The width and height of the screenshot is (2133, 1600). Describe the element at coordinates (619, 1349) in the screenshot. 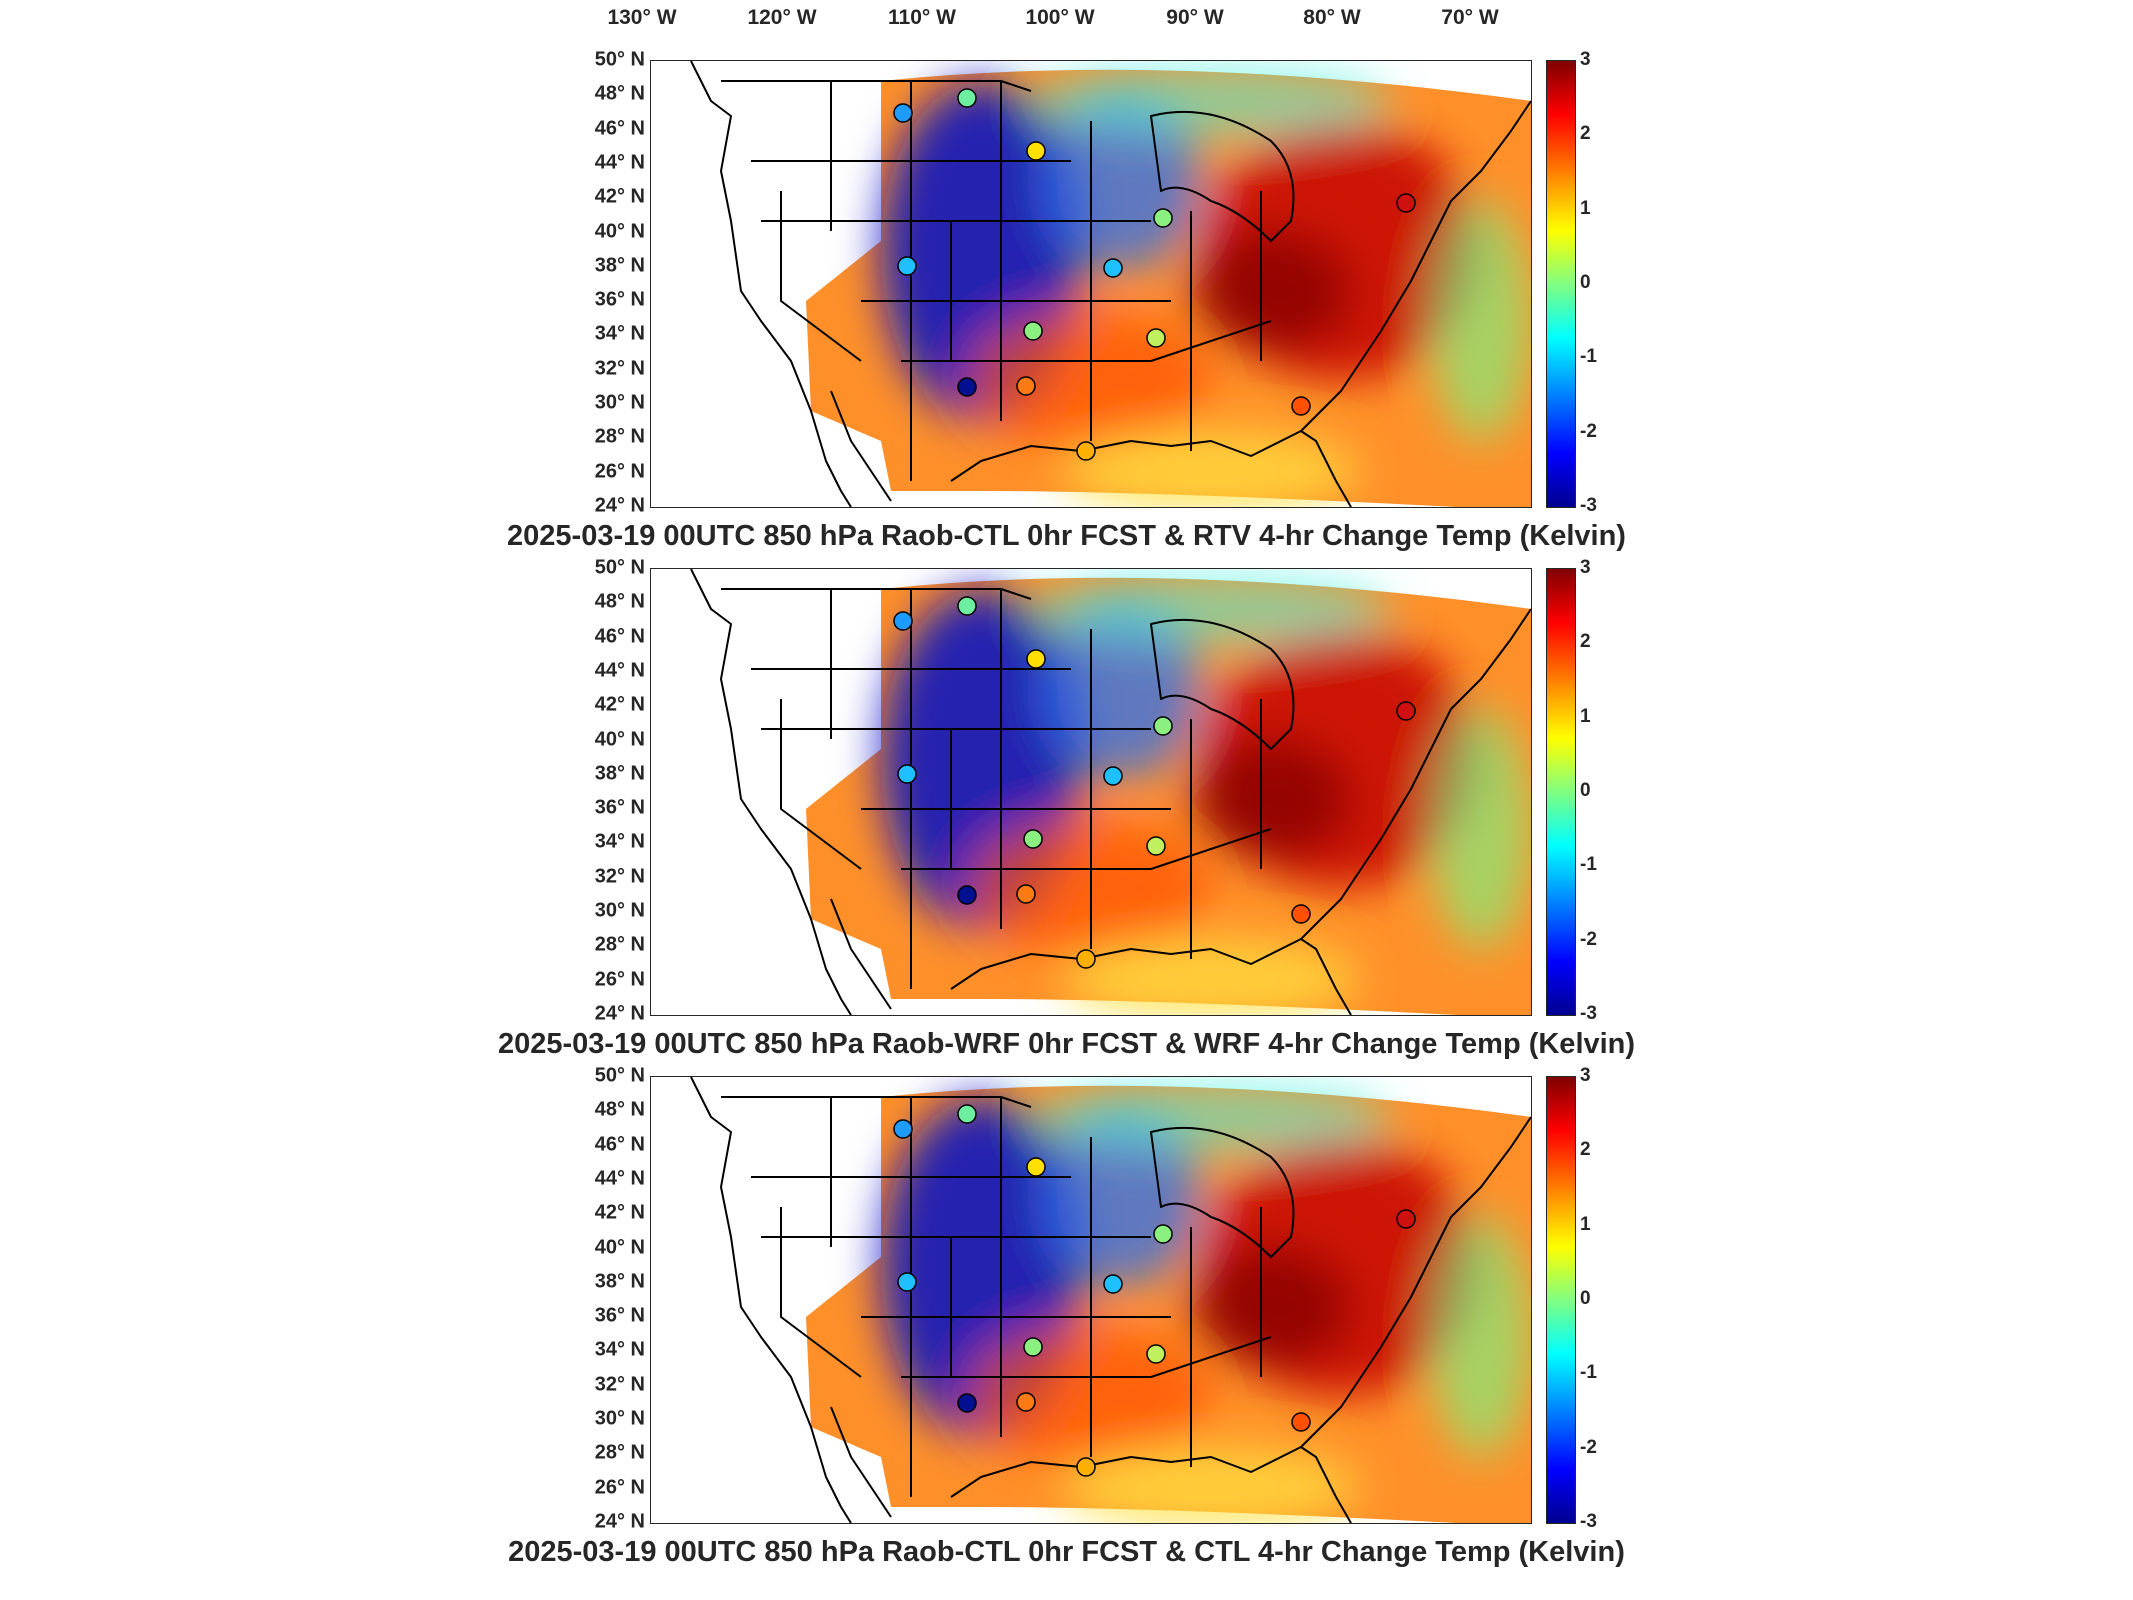

I see `lat-tick-label: 34° N` at that location.